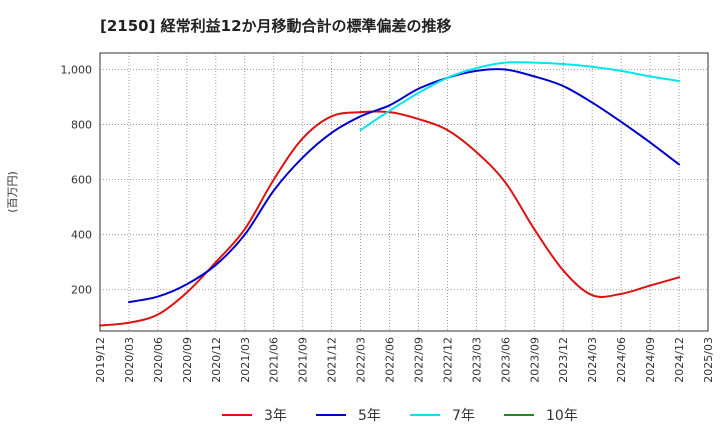 The image size is (720, 440). I want to click on x-tick-label: 2021/09, so click(303, 360).